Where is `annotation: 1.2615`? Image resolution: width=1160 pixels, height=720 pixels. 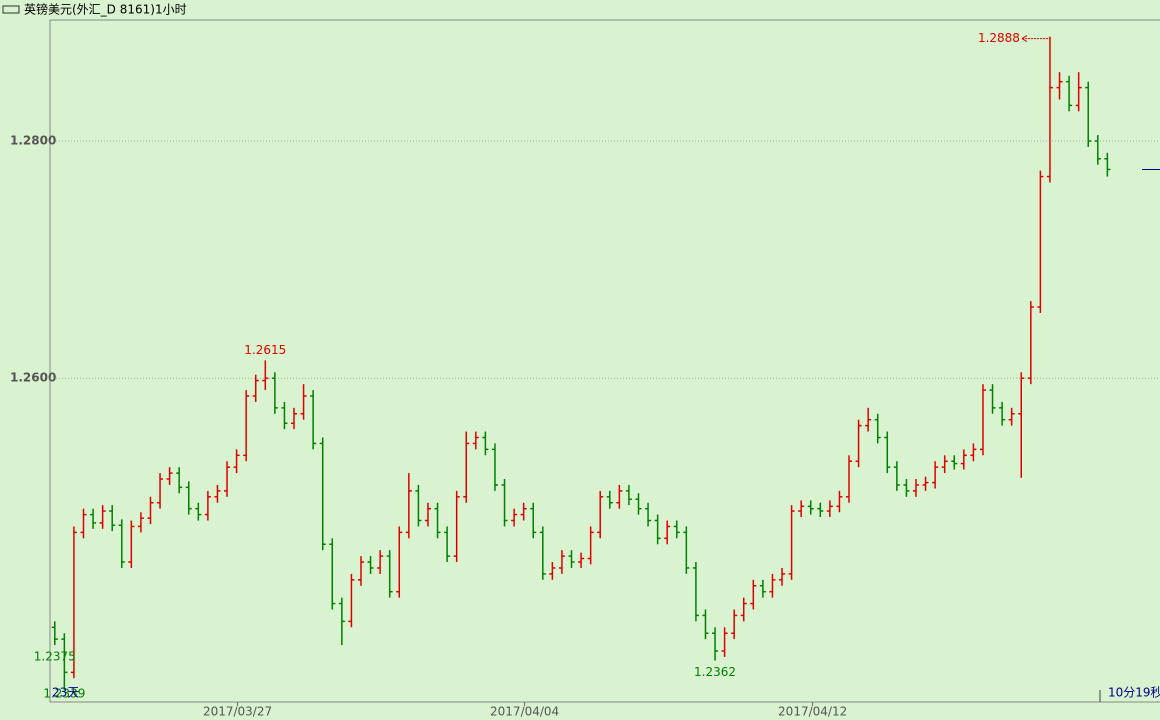 annotation: 1.2615 is located at coordinates (265, 350).